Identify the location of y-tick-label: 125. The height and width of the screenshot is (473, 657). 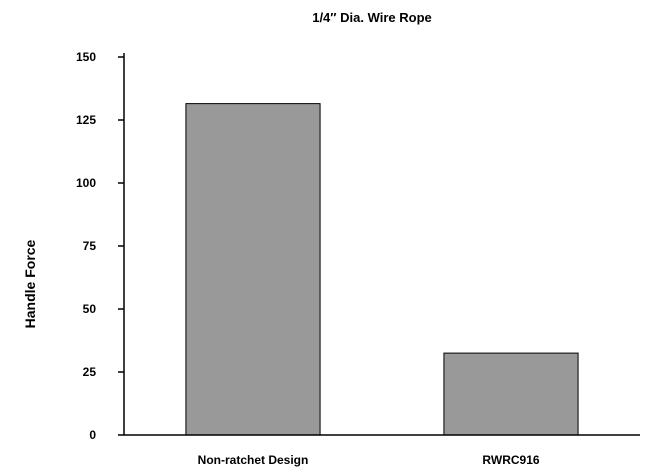
(86, 120).